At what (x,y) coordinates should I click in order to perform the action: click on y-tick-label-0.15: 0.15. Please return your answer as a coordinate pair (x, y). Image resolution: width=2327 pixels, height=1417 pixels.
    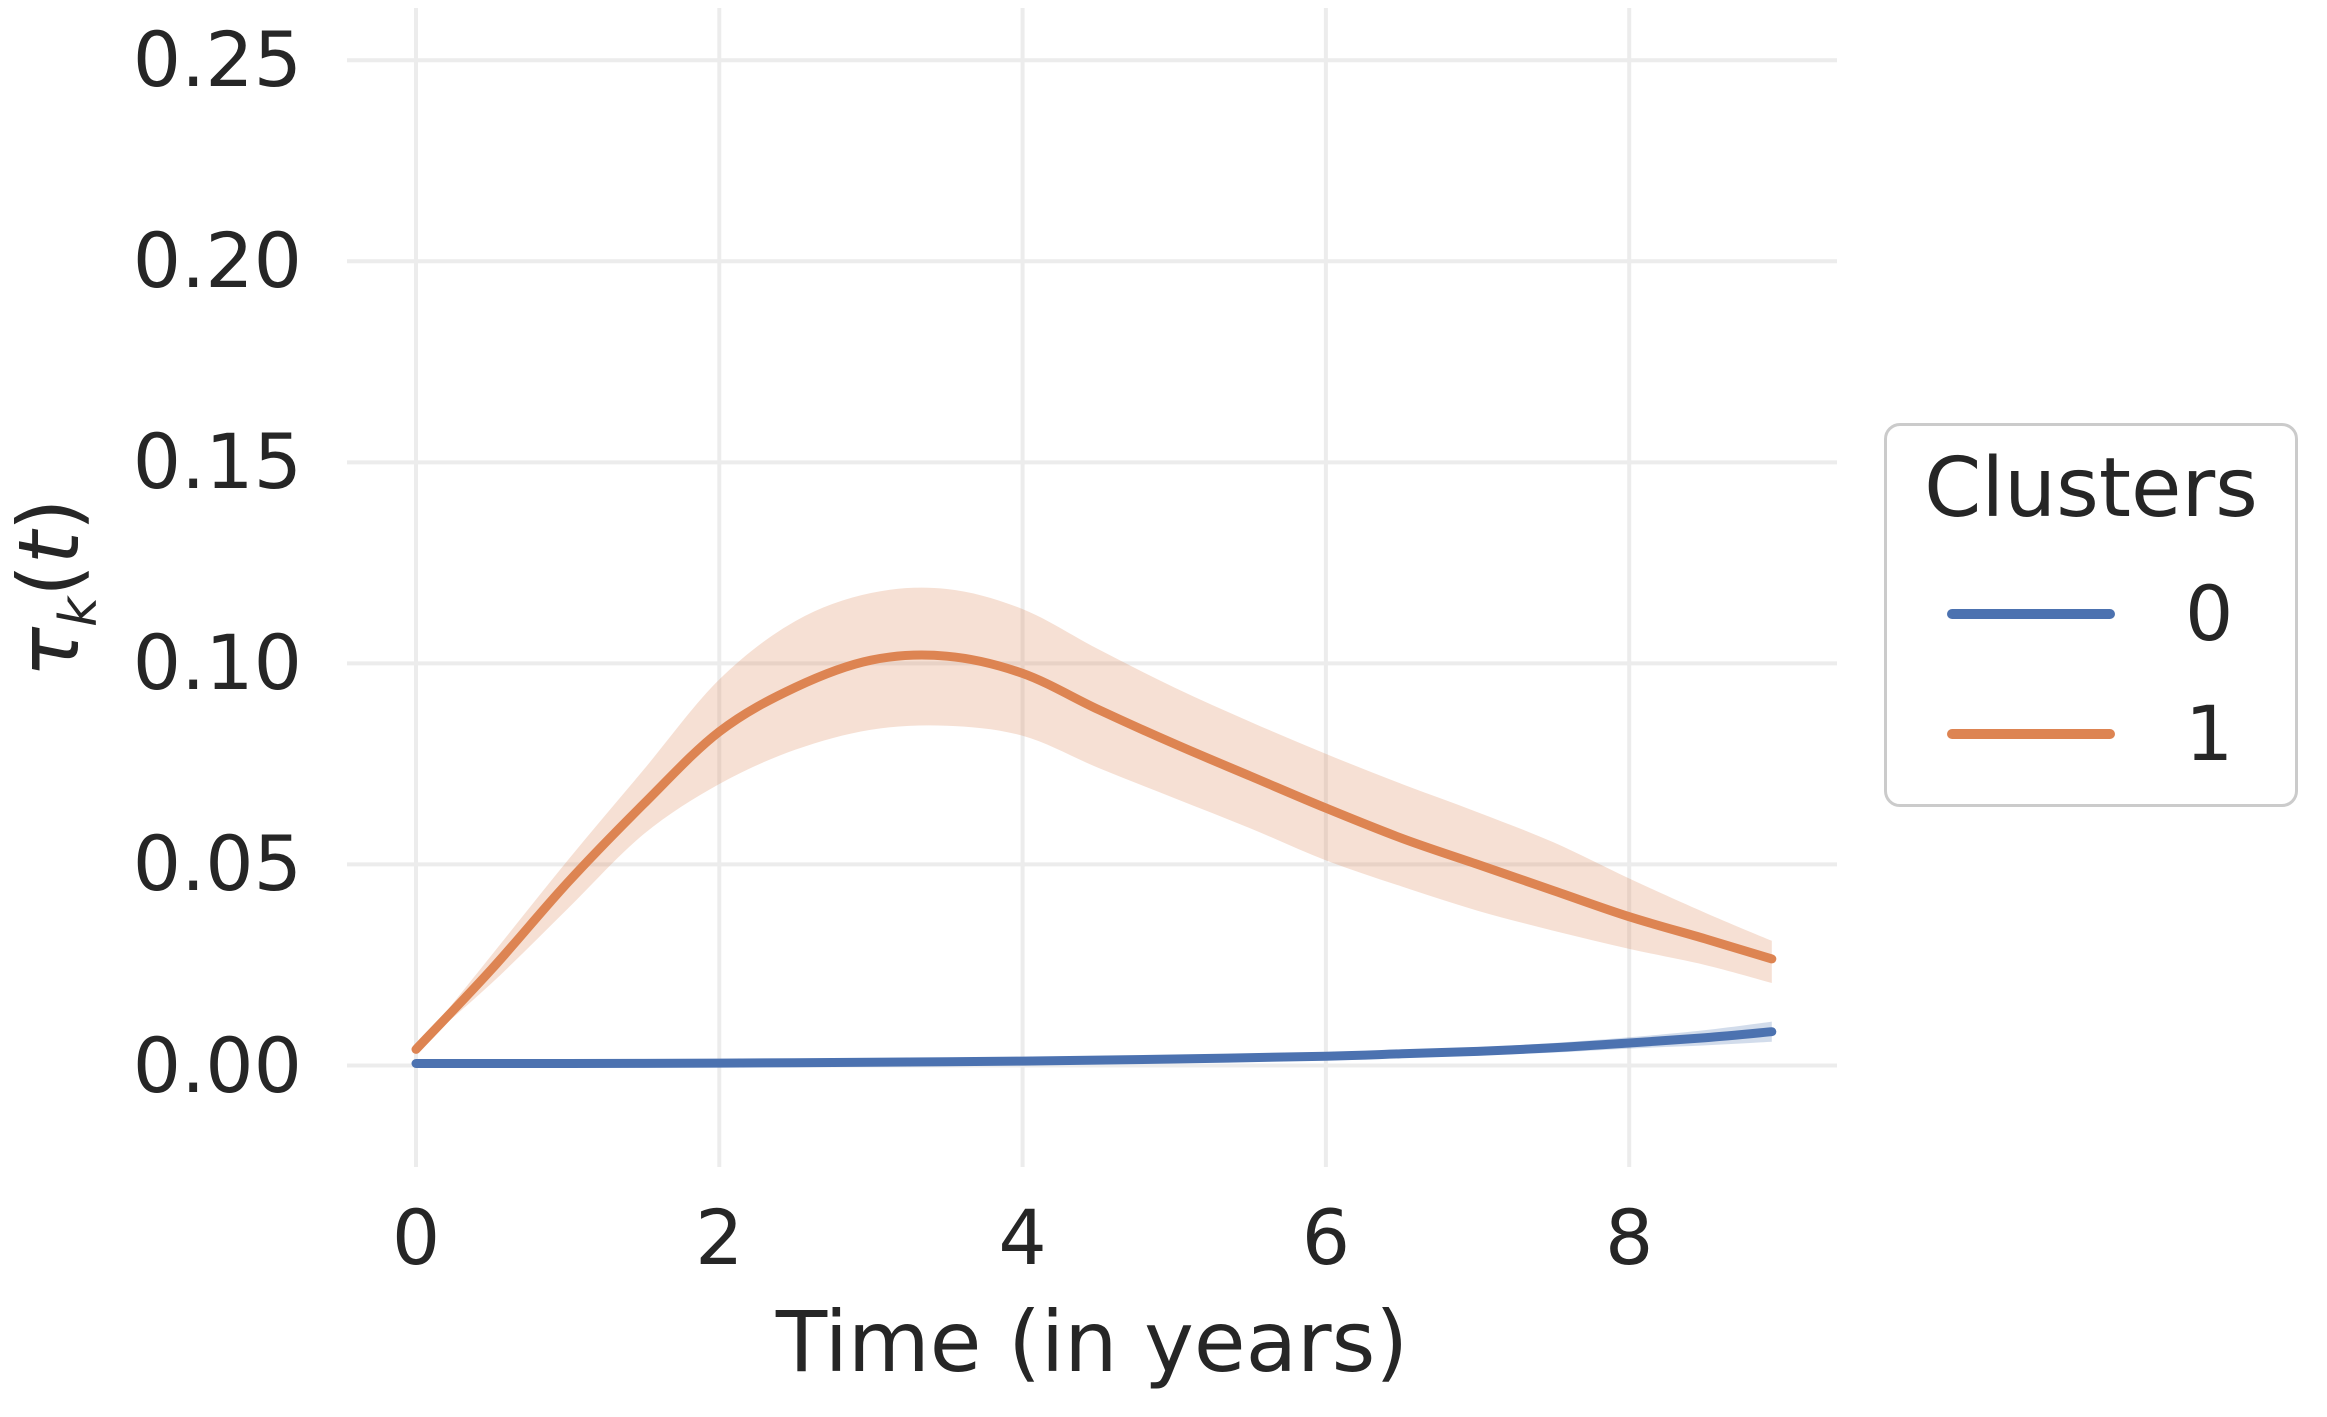
    Looking at the image, I should click on (217, 462).